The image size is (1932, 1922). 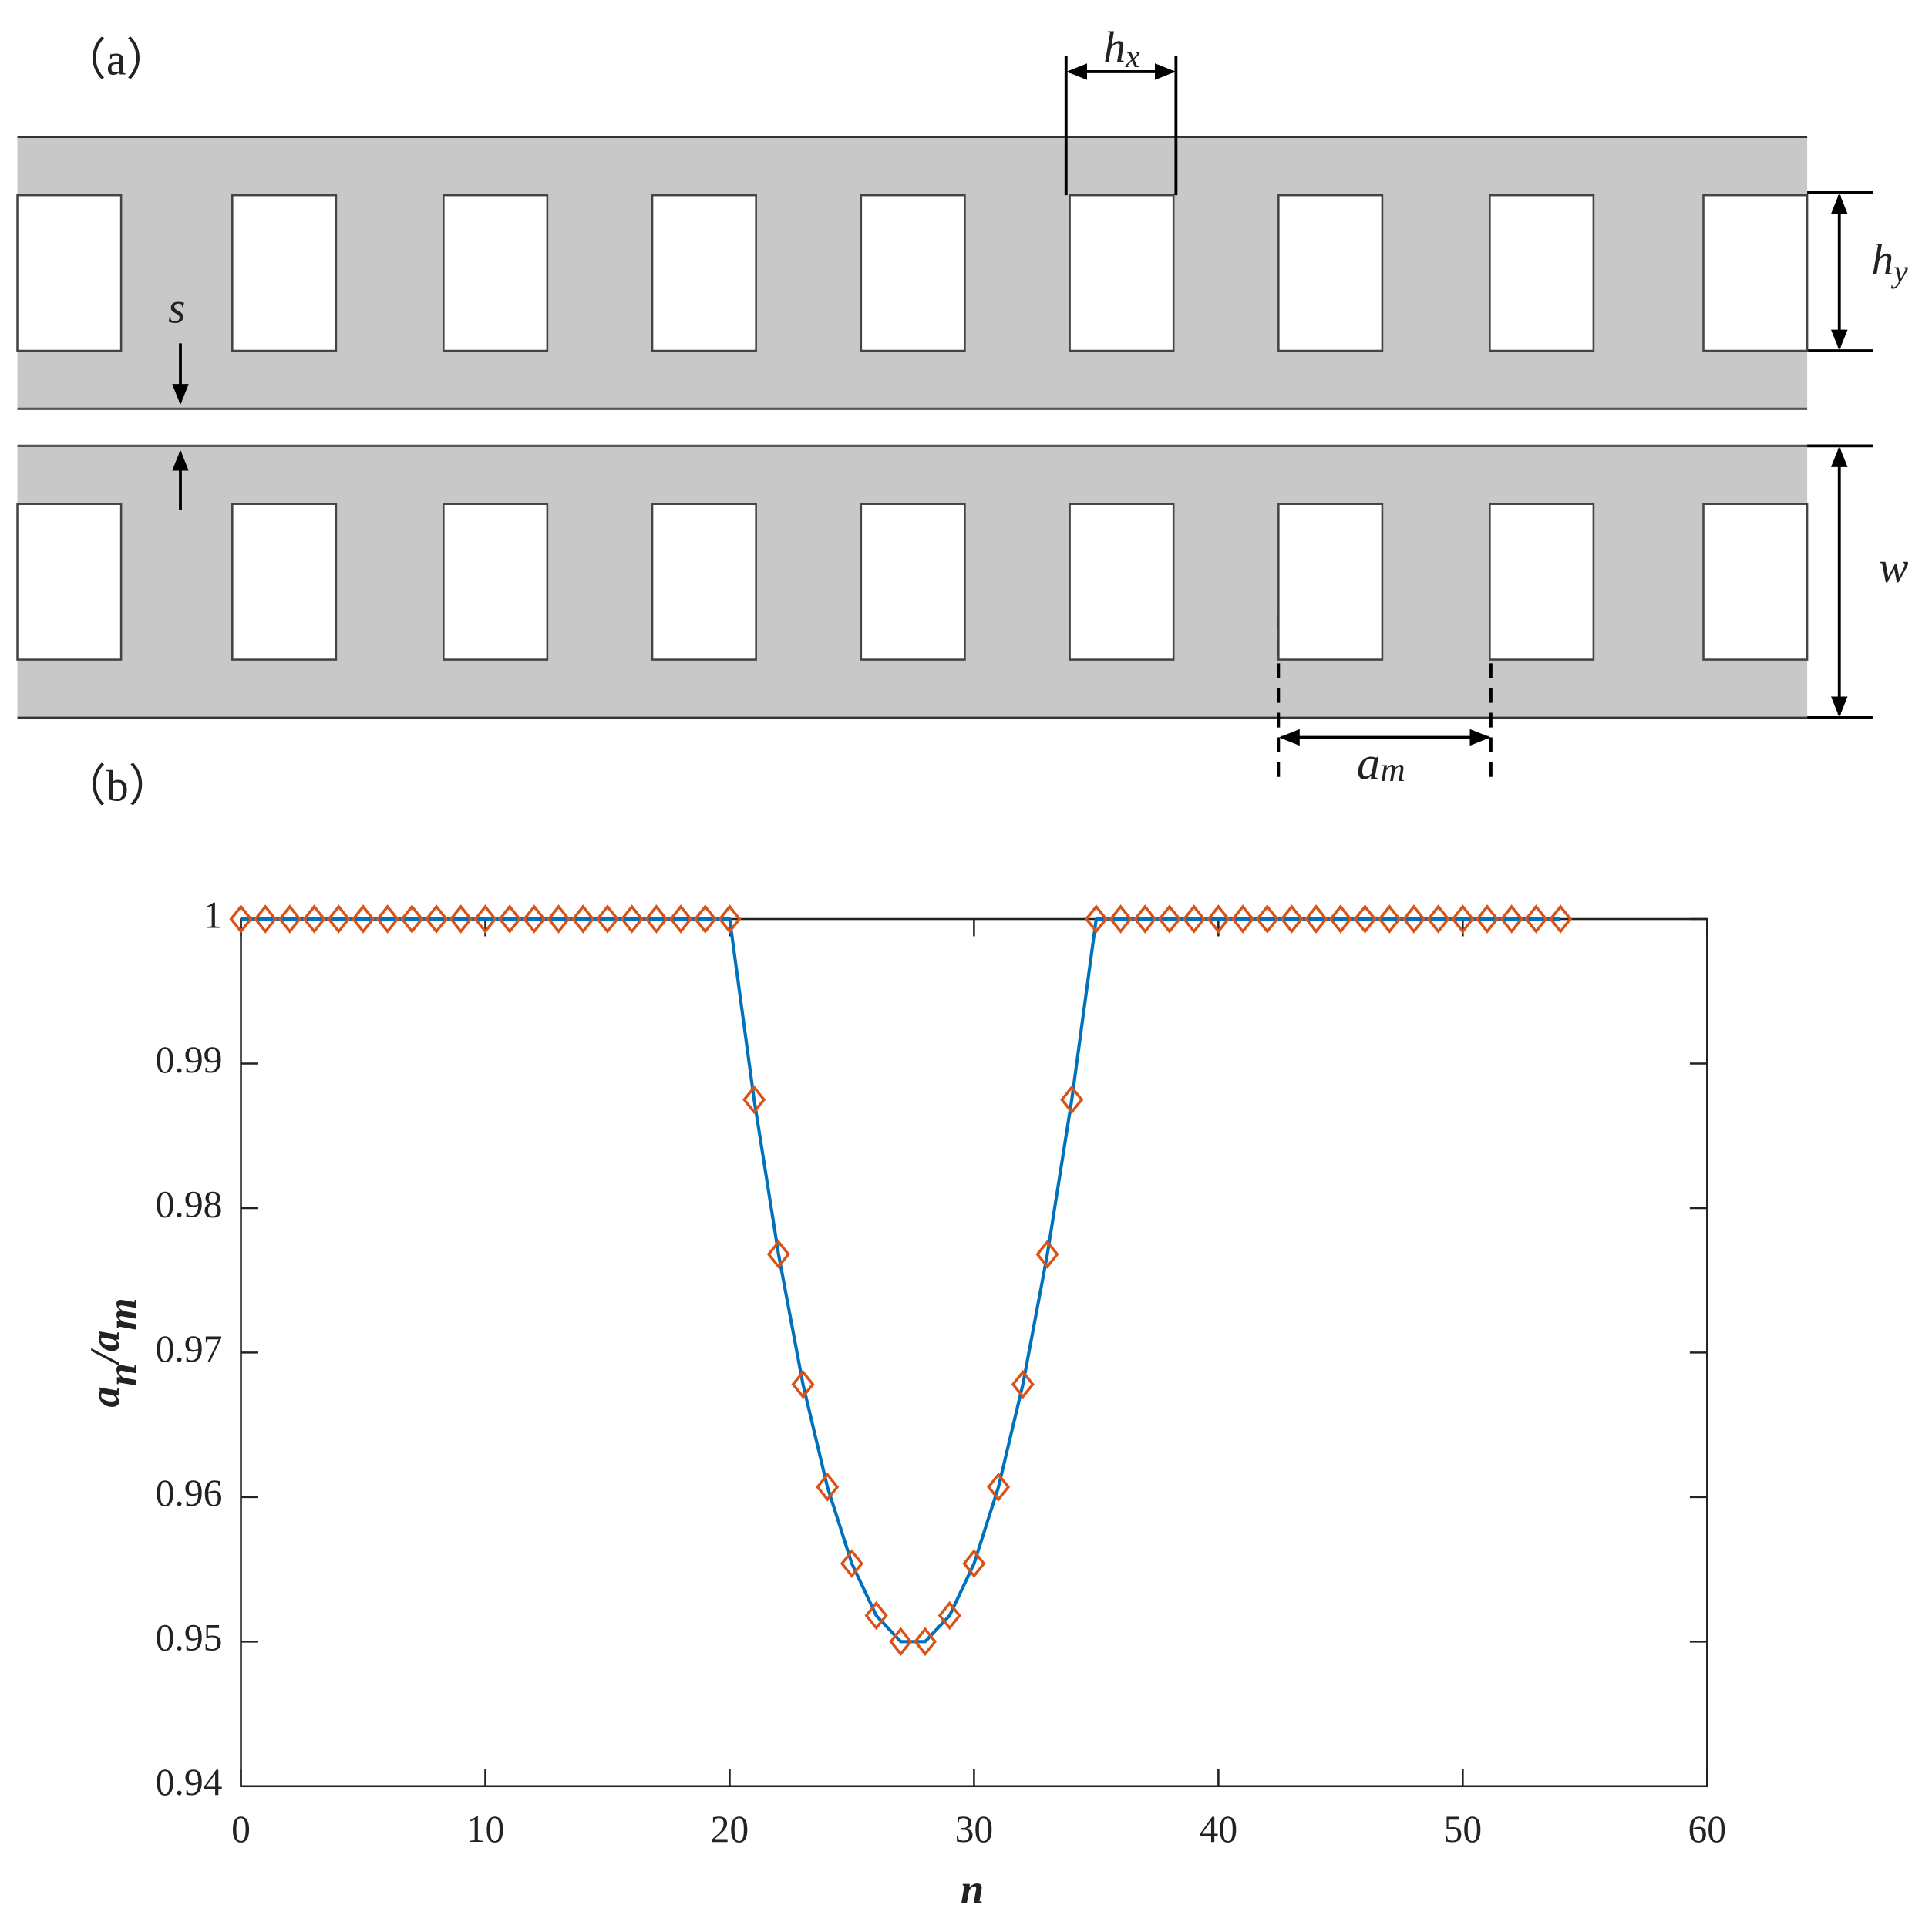 What do you see at coordinates (213, 915) in the screenshot?
I see `y-tick-label: 1` at bounding box center [213, 915].